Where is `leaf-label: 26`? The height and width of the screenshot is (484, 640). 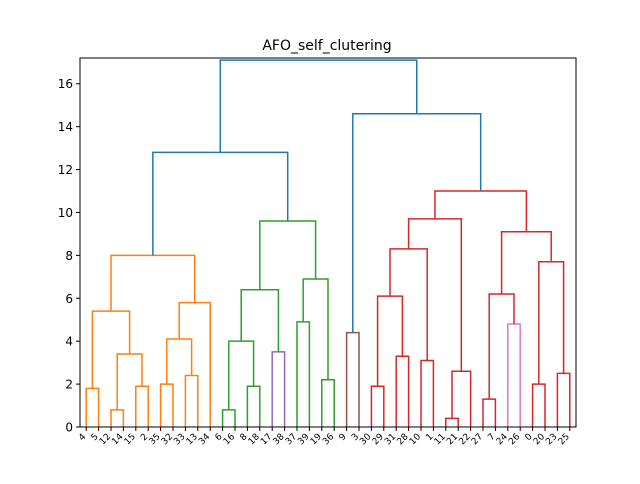 leaf-label: 26 is located at coordinates (514, 439).